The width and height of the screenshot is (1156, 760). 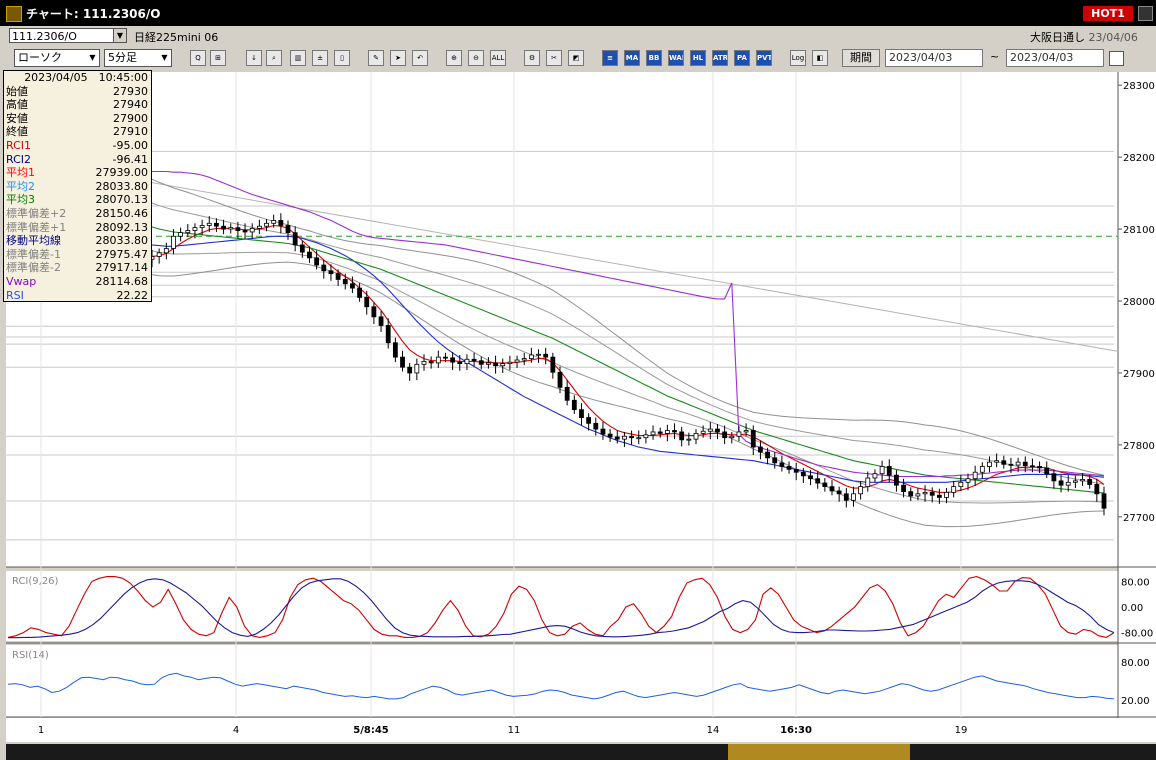 What do you see at coordinates (298, 58) in the screenshot?
I see `bar-chart-icon: ▥` at bounding box center [298, 58].